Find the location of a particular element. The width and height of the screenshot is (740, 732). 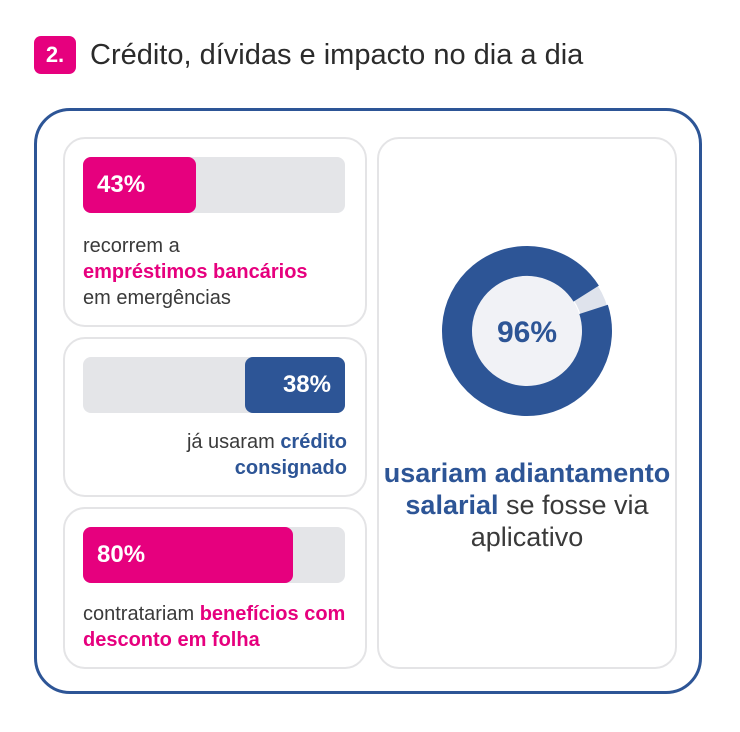

stat-text-pre: recorrem a is located at coordinates (131, 246).